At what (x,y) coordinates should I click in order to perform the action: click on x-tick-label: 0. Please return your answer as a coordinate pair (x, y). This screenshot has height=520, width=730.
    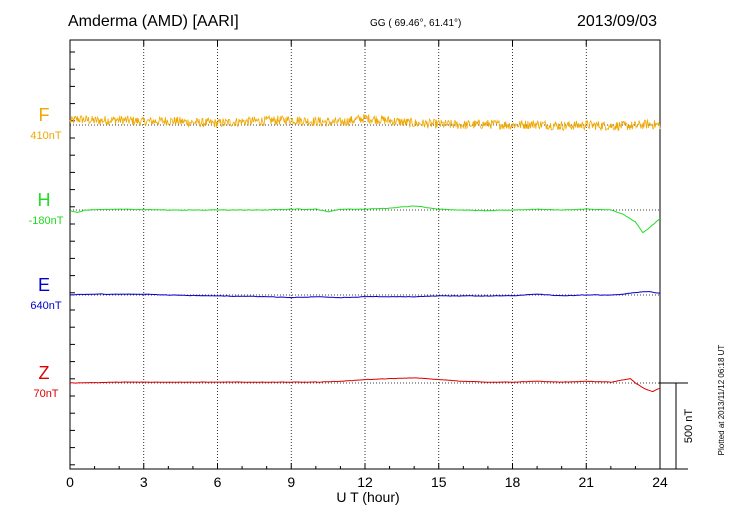
    Looking at the image, I should click on (70, 482).